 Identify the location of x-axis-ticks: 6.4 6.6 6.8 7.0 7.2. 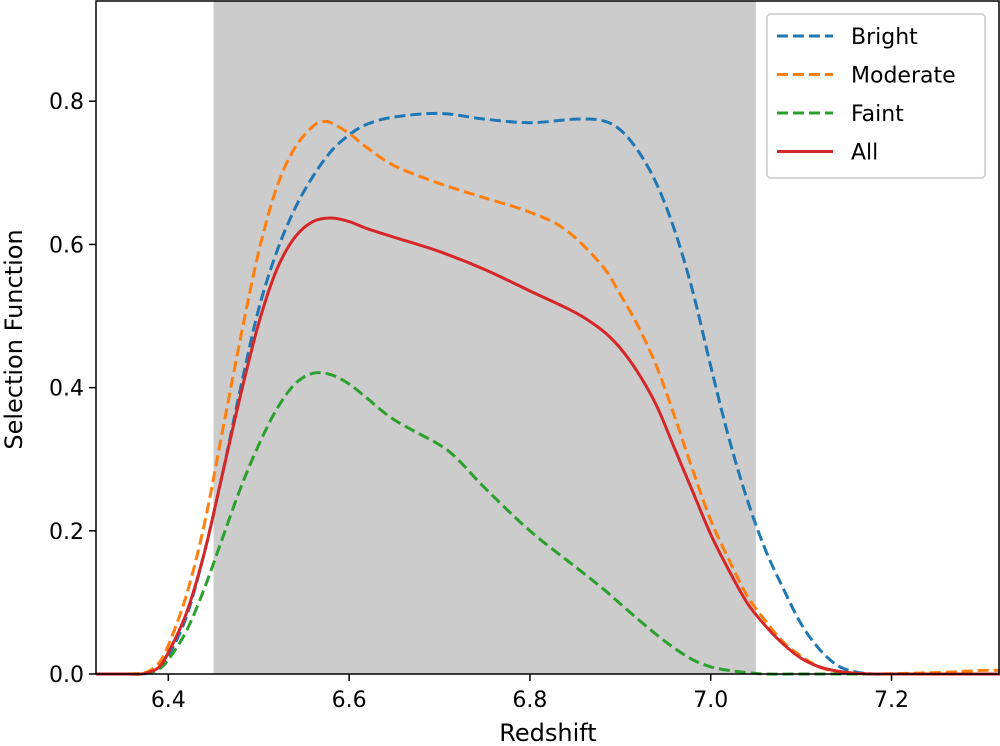
(530, 693).